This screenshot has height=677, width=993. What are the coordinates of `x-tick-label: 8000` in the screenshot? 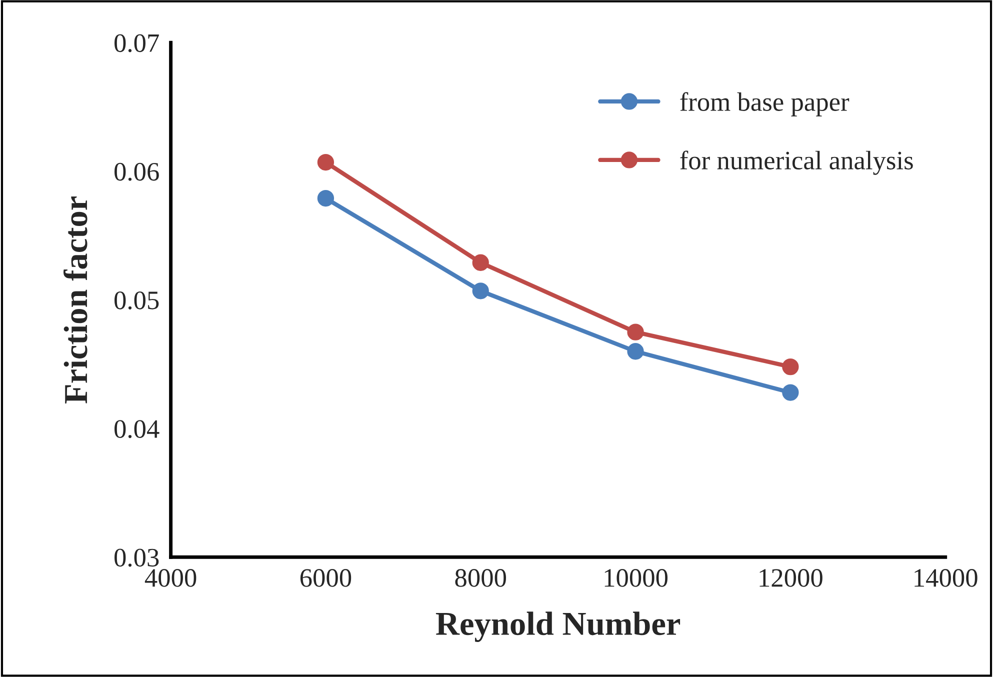 It's located at (480, 578).